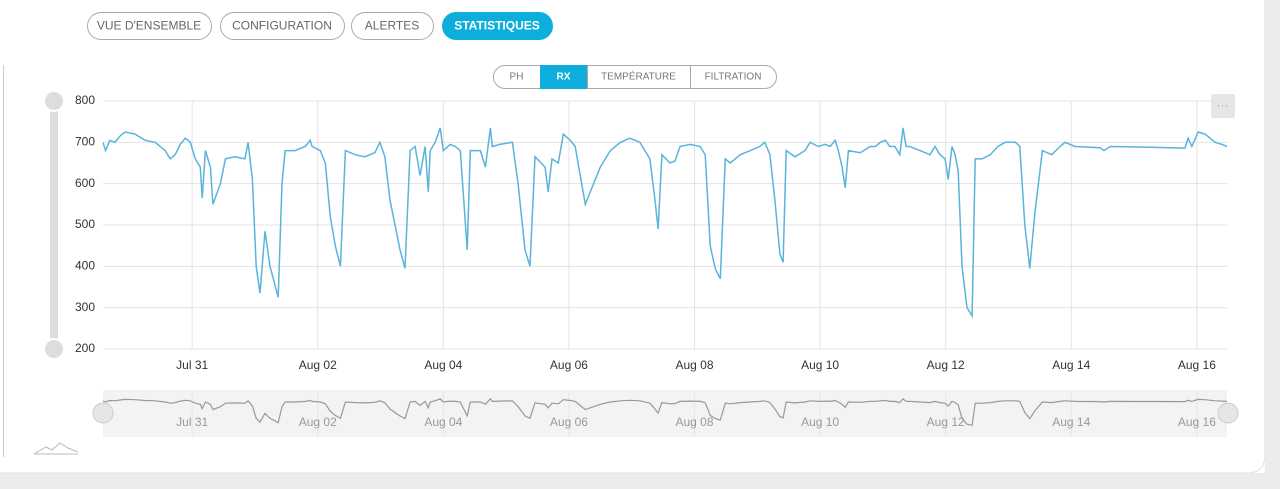  What do you see at coordinates (1197, 365) in the screenshot?
I see `x-tick-label: Aug 16` at bounding box center [1197, 365].